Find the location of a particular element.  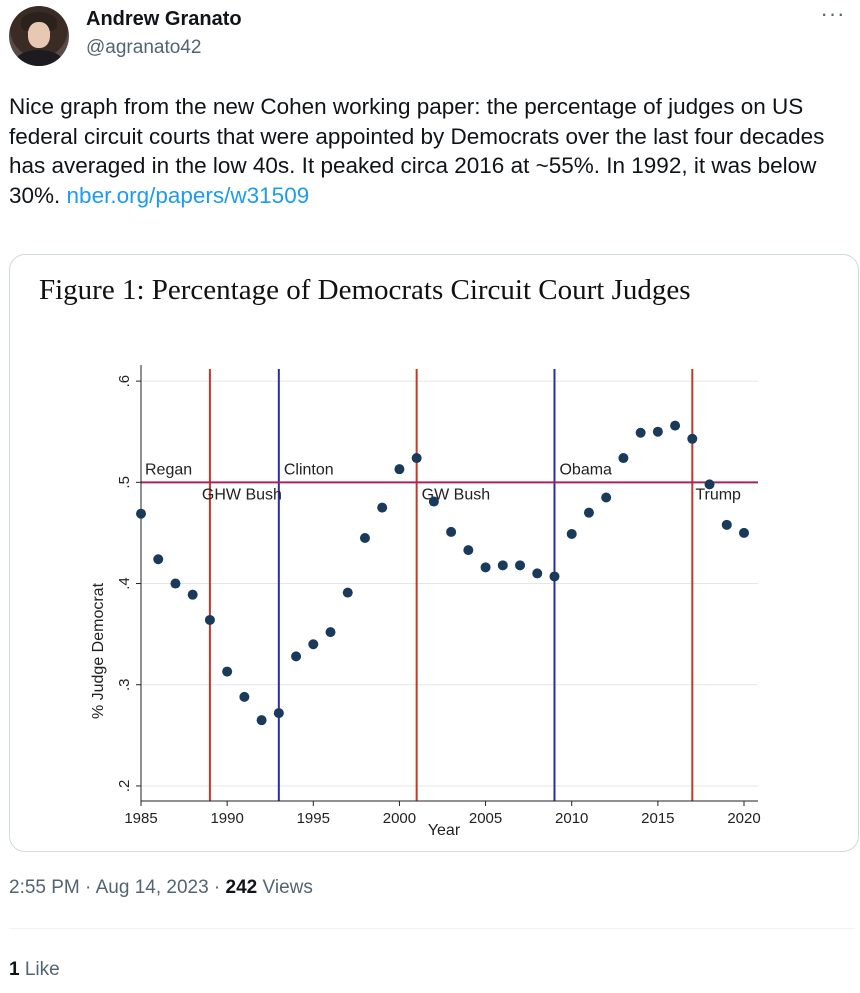

x-tick-label: 1990 is located at coordinates (226, 818).